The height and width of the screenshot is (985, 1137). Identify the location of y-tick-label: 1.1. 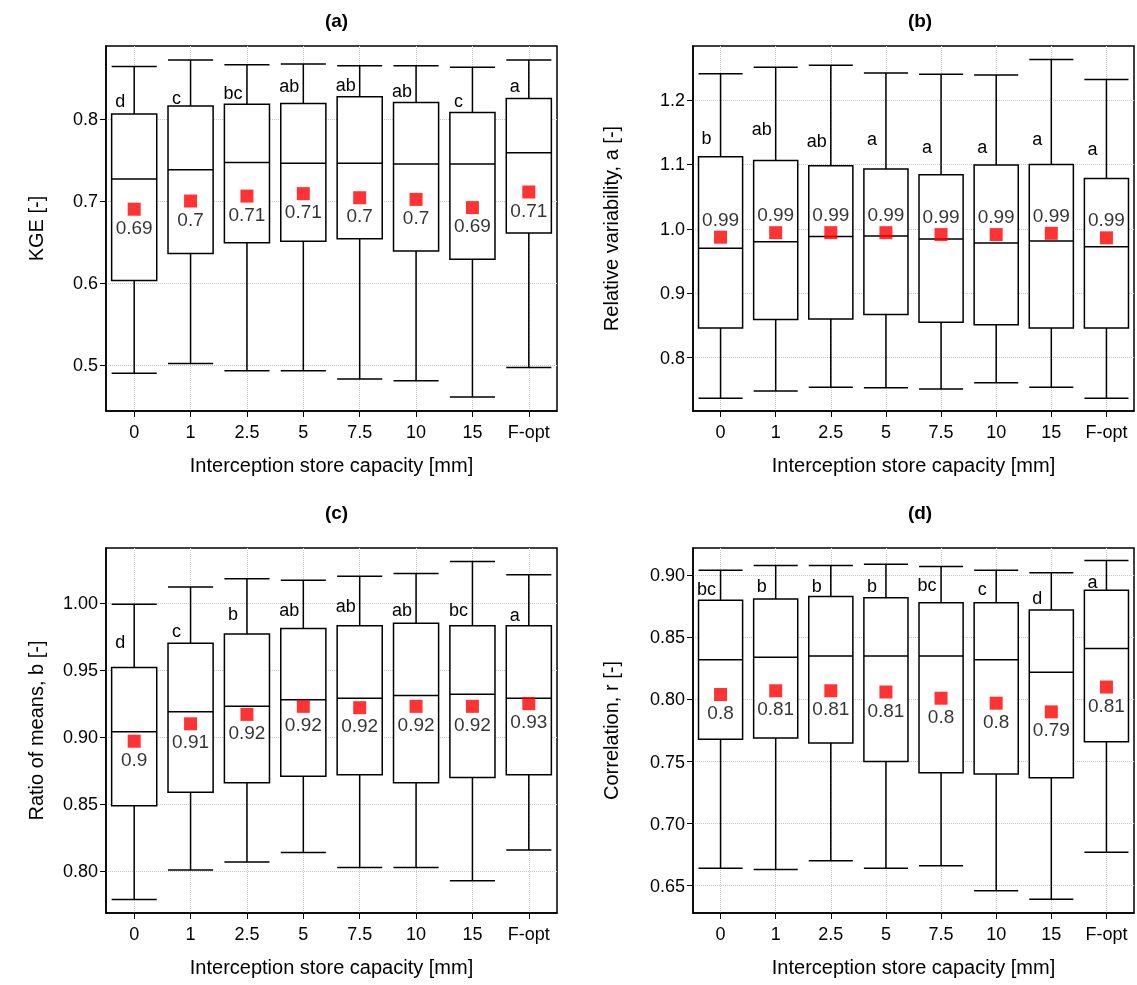
(672, 164).